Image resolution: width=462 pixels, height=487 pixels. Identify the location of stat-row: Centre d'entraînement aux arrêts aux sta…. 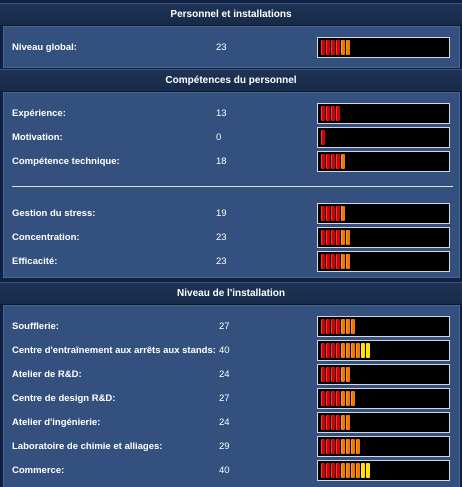
(231, 351).